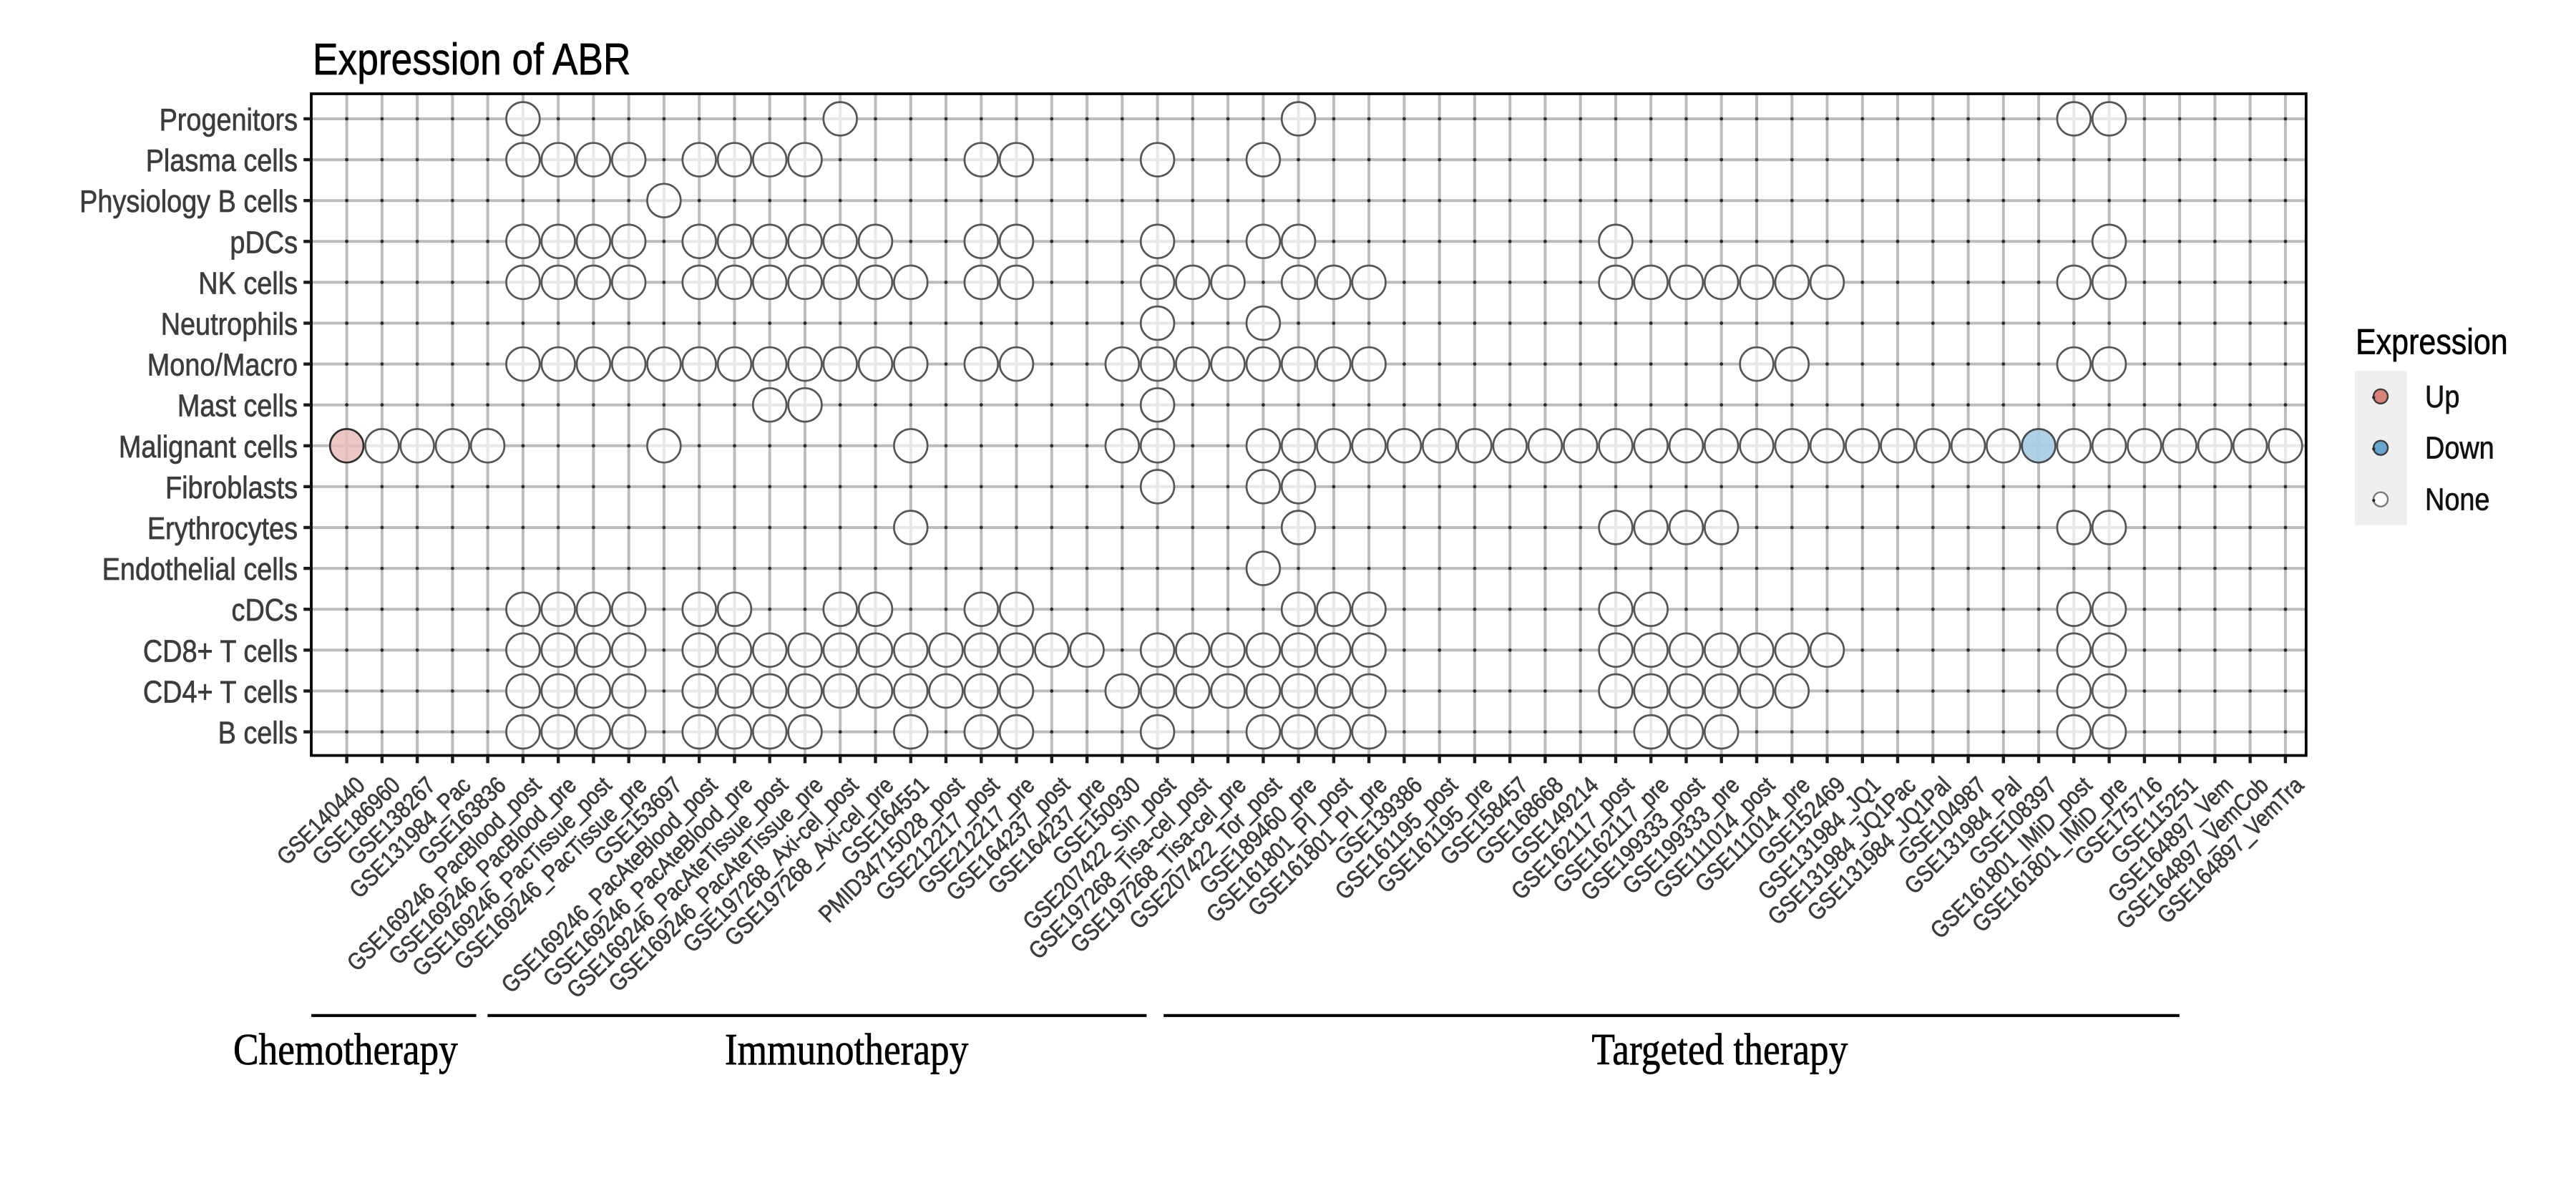 This screenshot has width=2576, height=1181. I want to click on svg-text: Chemotherapy, so click(345, 1049).